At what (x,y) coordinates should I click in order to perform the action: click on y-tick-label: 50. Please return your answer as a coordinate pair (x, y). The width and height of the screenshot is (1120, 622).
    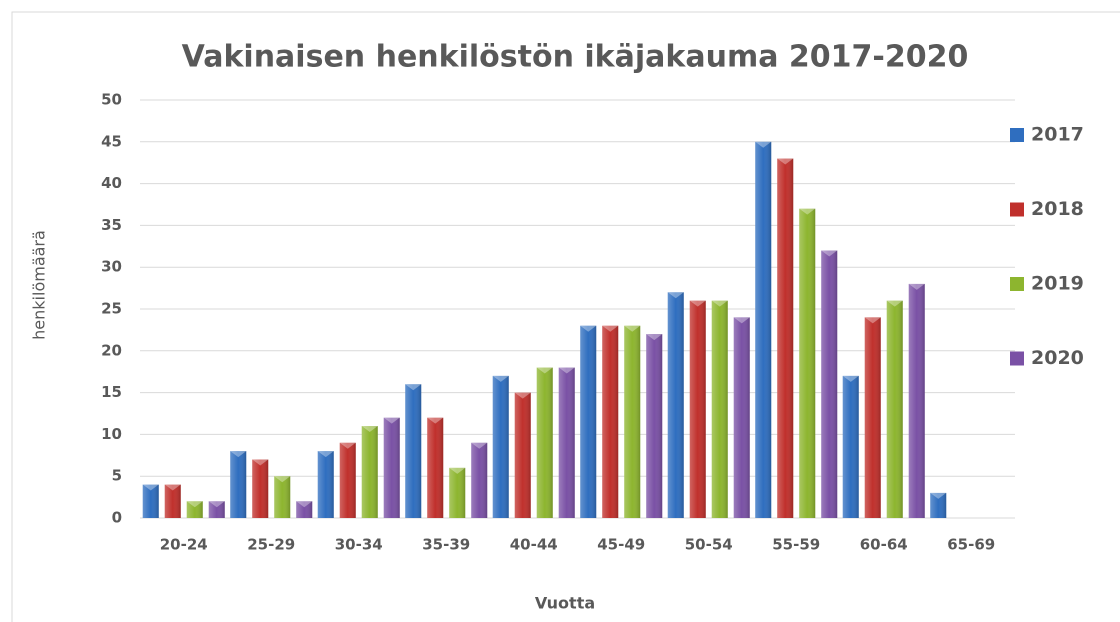
    Looking at the image, I should click on (111, 100).